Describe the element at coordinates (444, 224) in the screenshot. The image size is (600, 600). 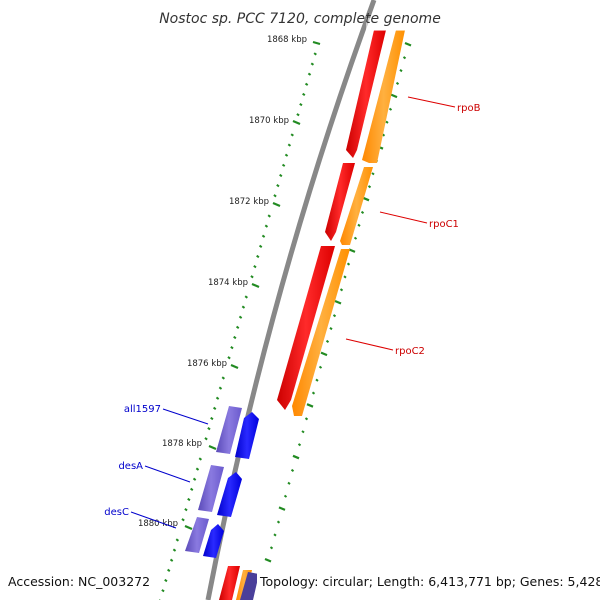
I see `gene-label-rpoC1: rpoC1` at that location.